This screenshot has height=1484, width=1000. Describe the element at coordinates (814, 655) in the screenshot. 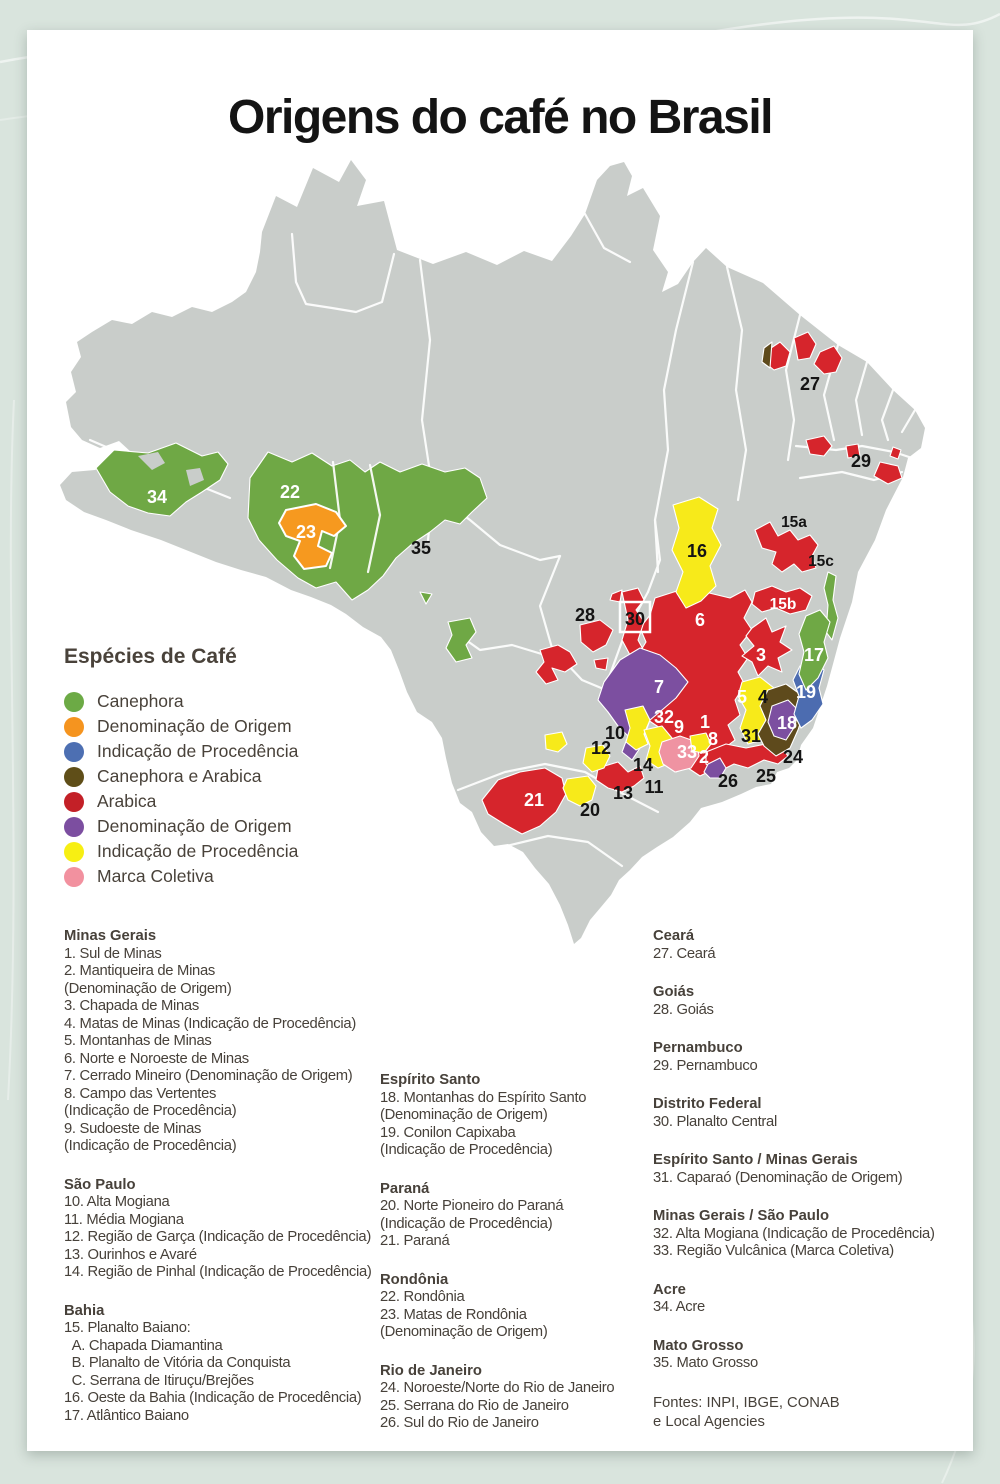

I see `map-region-label-17: 17` at that location.